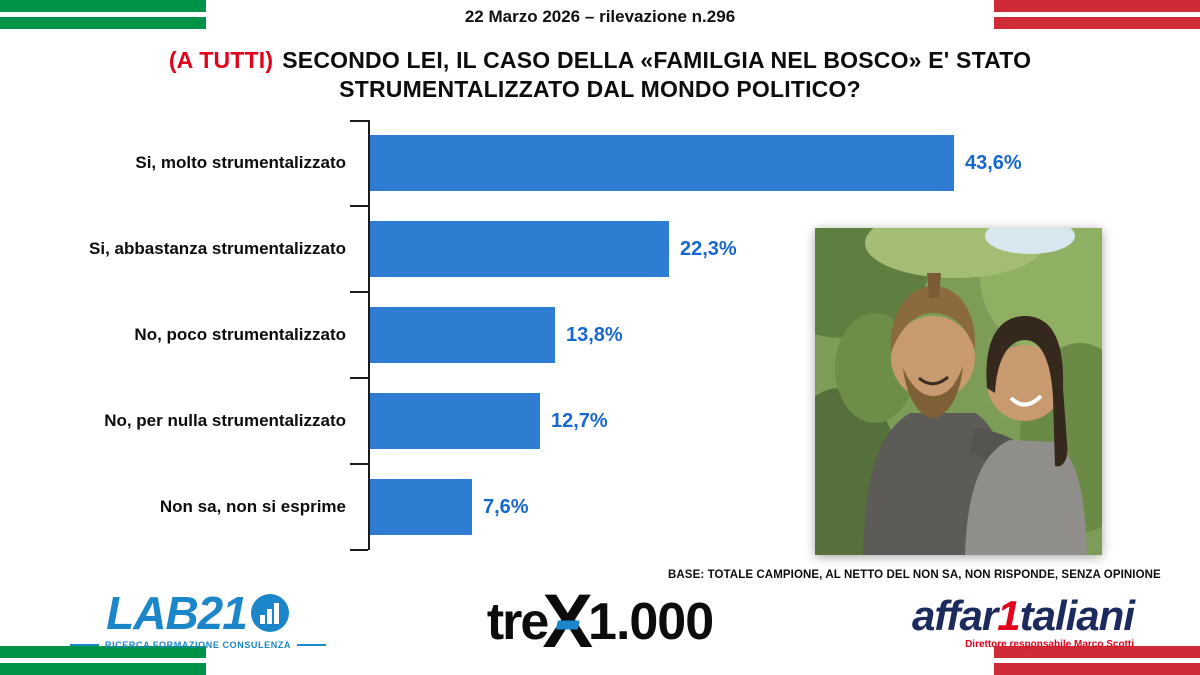 This screenshot has width=1200, height=675. I want to click on family-photo-illustration, so click(958, 391).